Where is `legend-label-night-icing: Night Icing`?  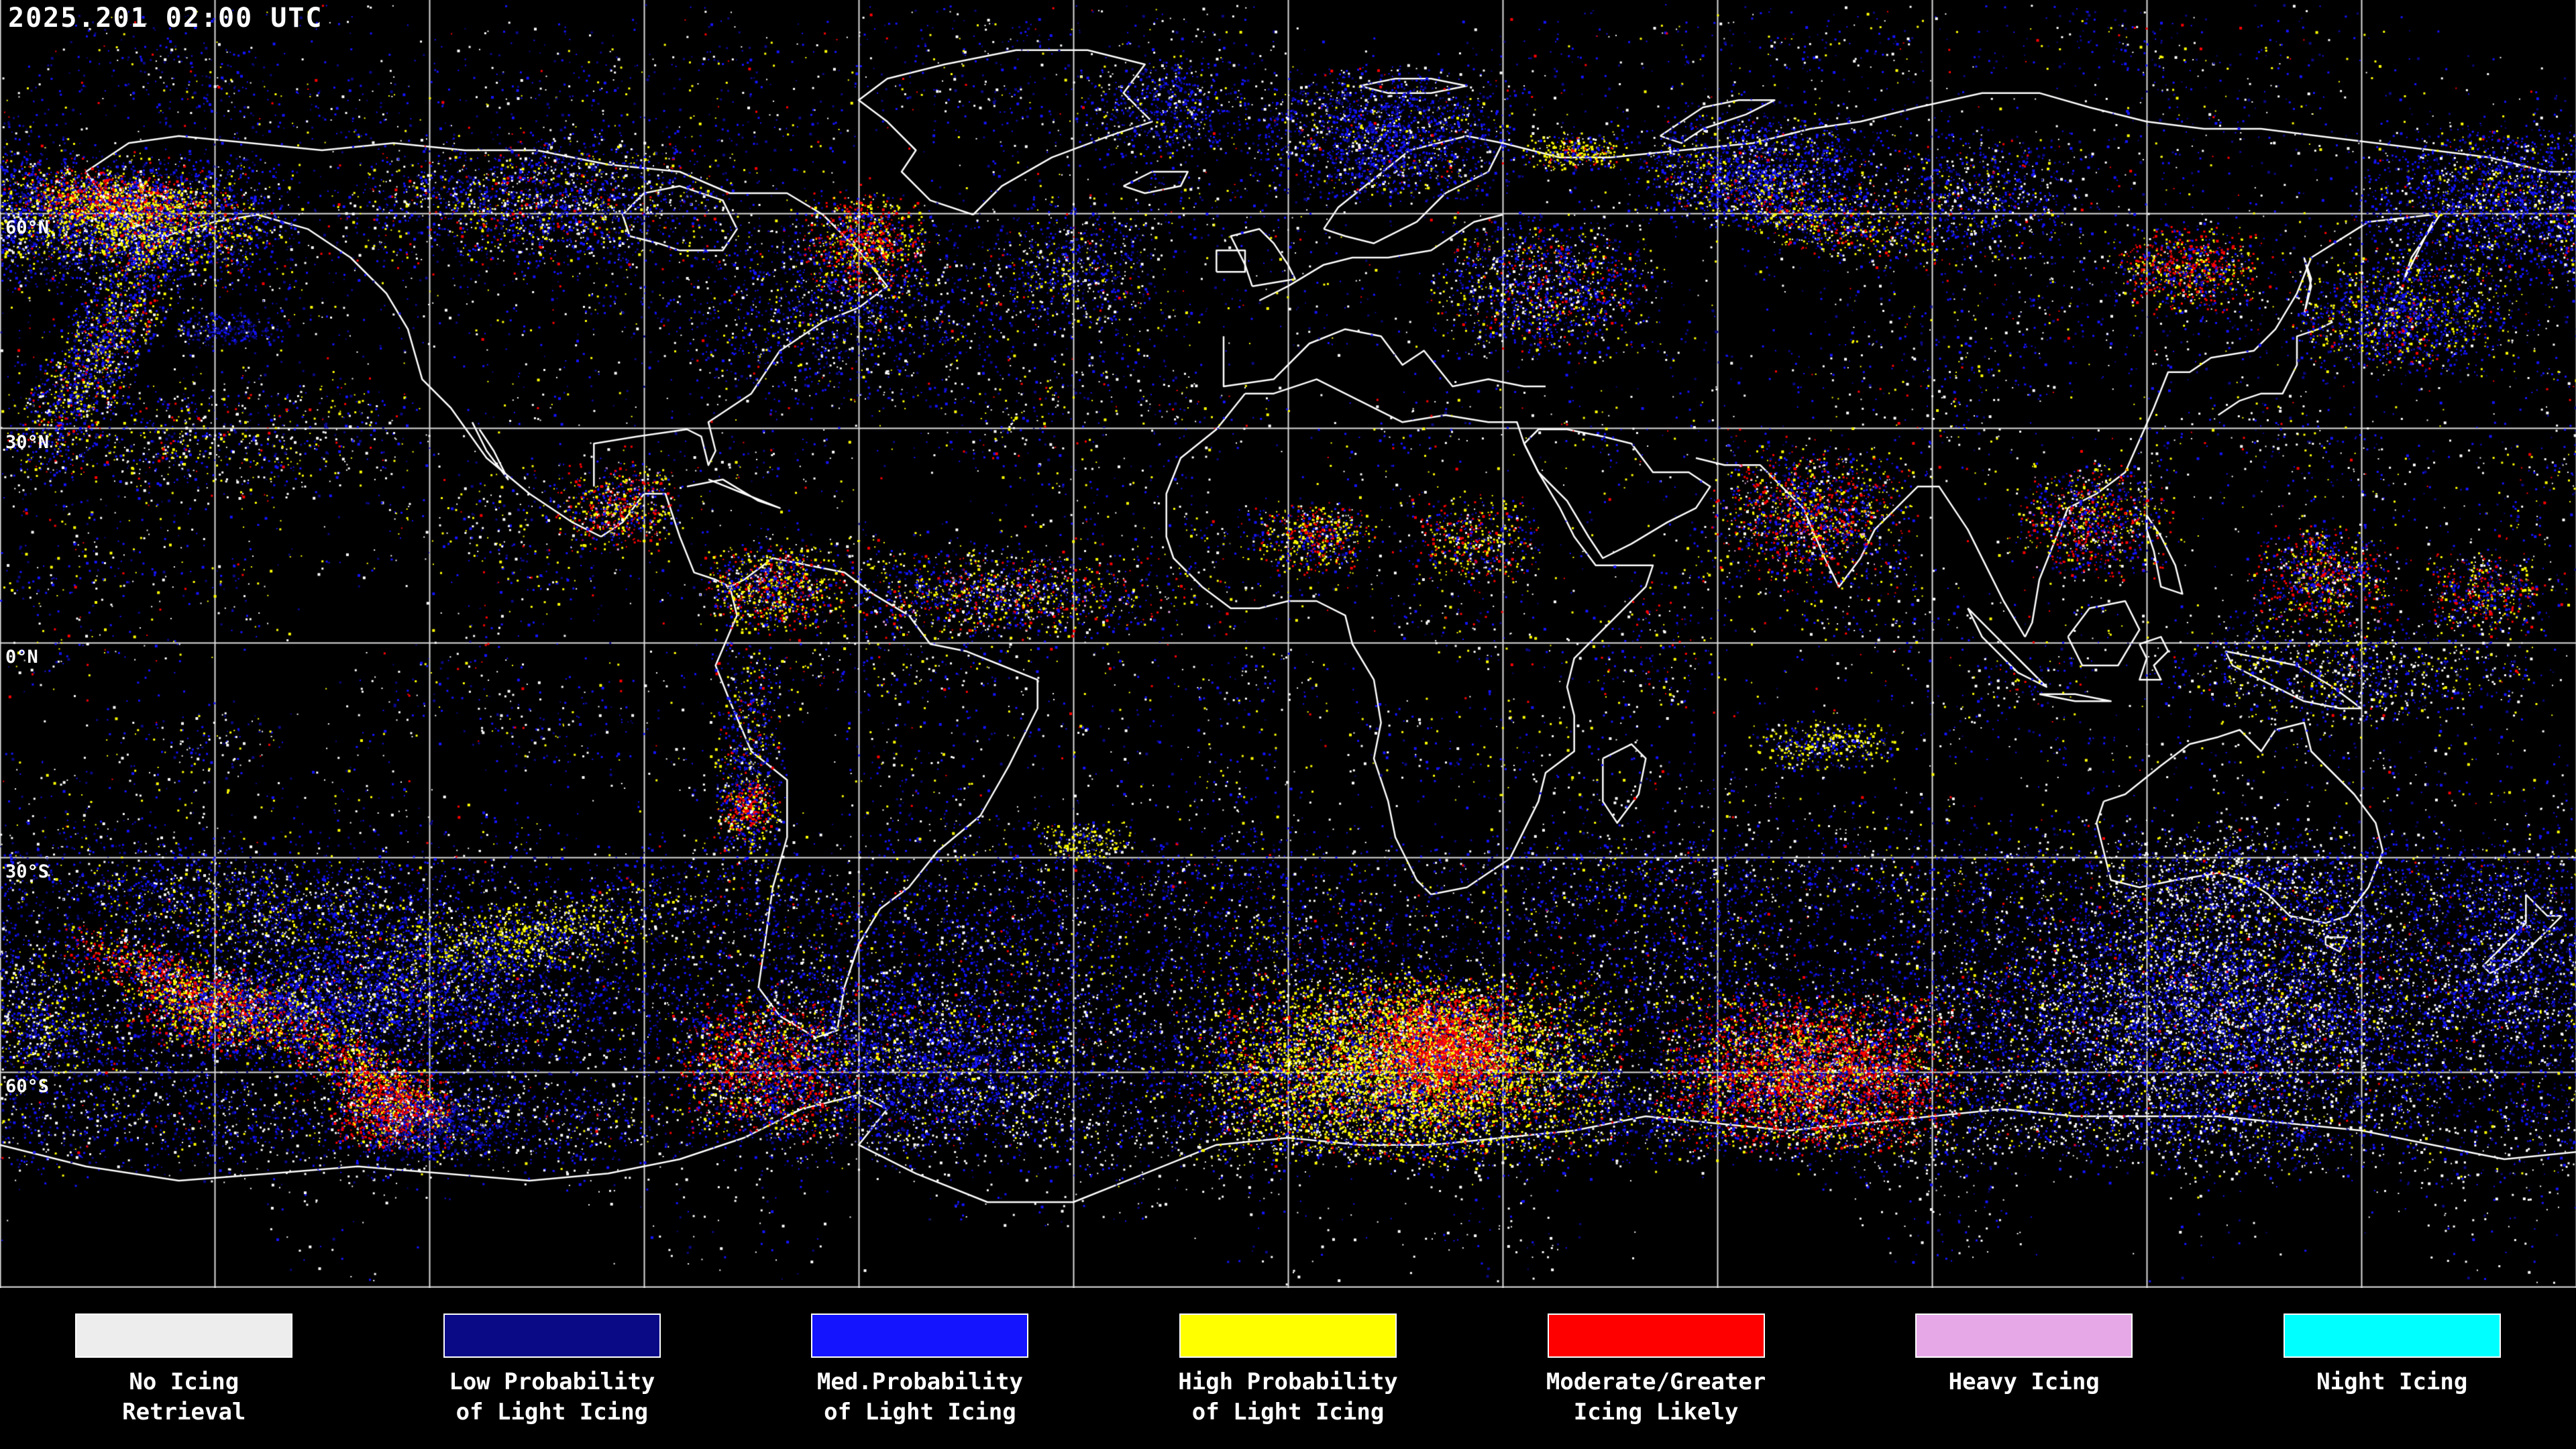
legend-label-night-icing: Night Icing is located at coordinates (2391, 1382).